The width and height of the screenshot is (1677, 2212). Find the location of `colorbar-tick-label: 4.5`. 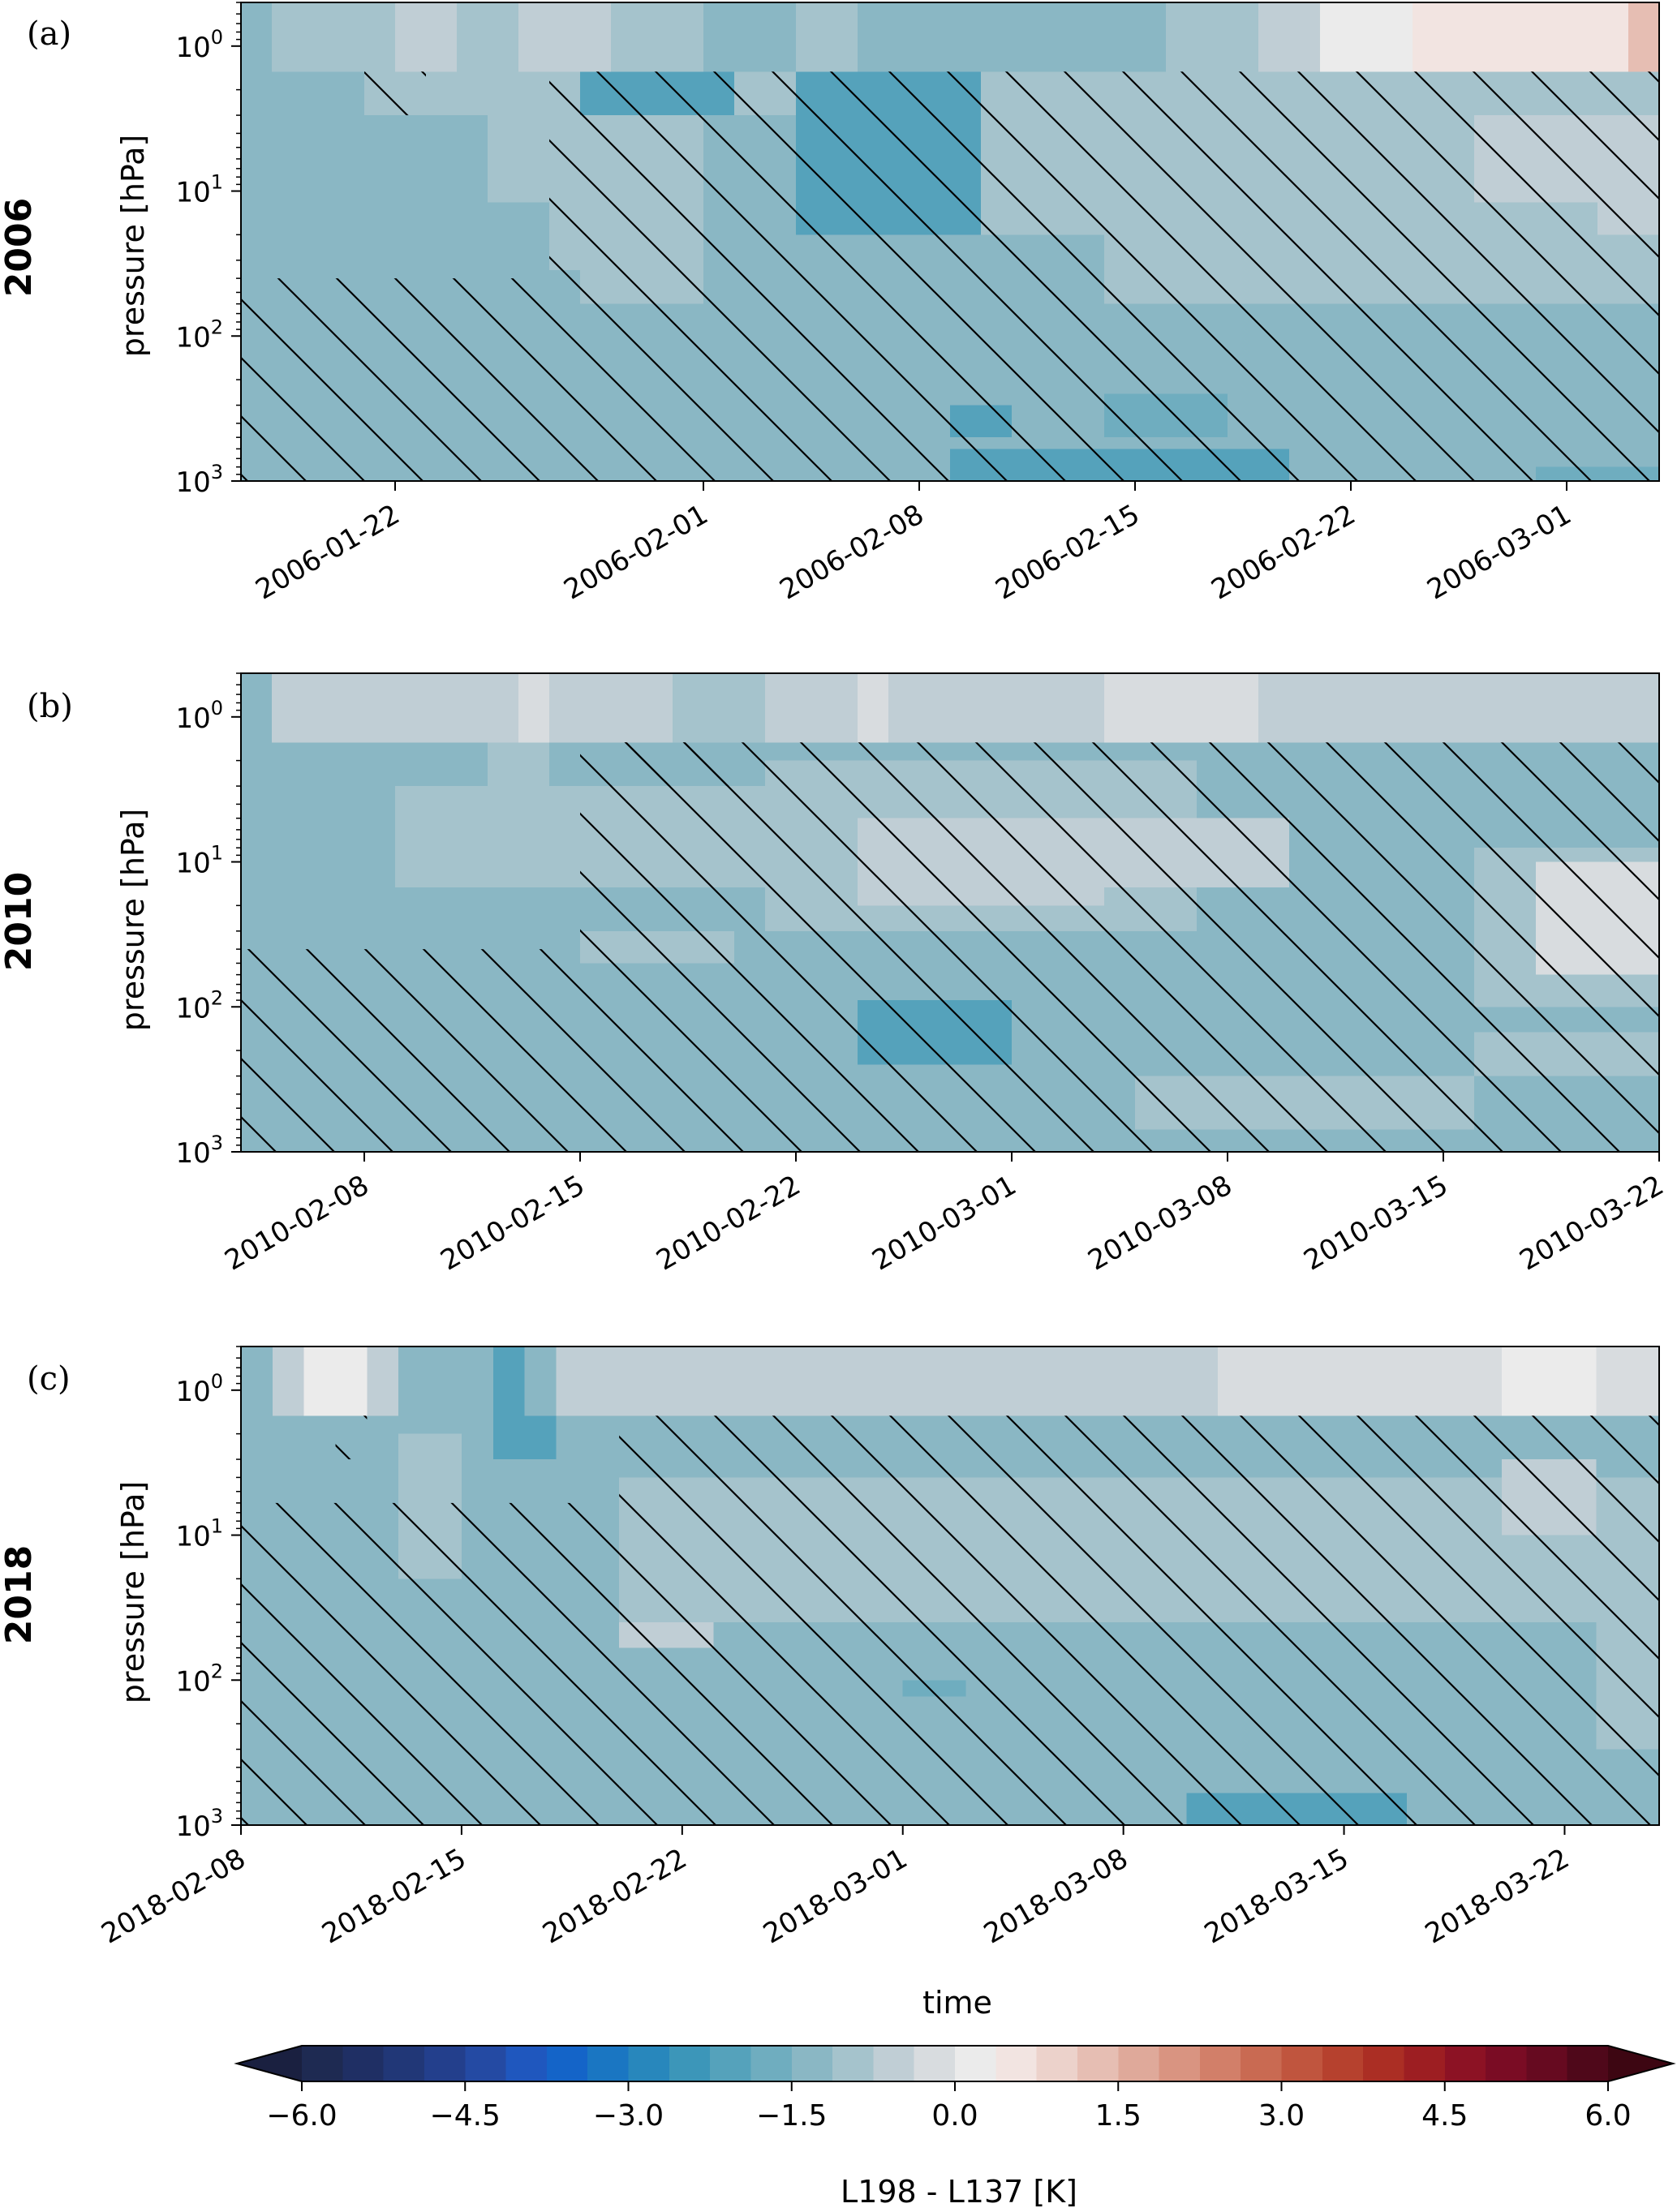

colorbar-tick-label: 4.5 is located at coordinates (1444, 2116).